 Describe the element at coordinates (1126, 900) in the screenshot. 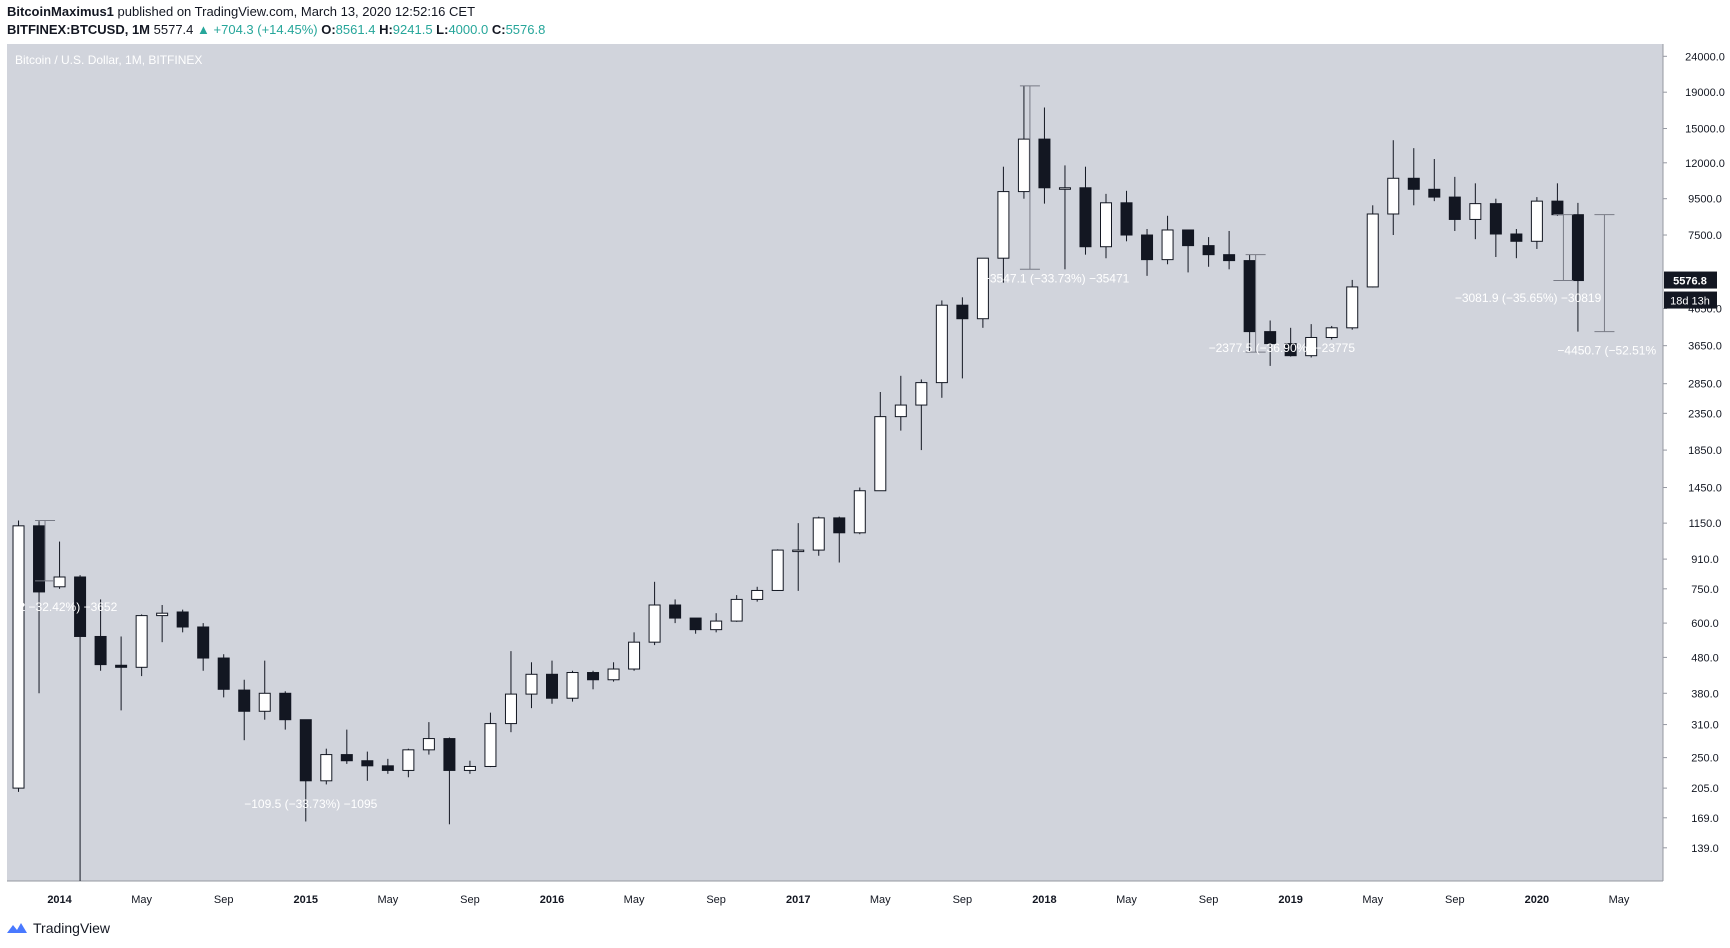

I see `x-tick-label: May` at that location.